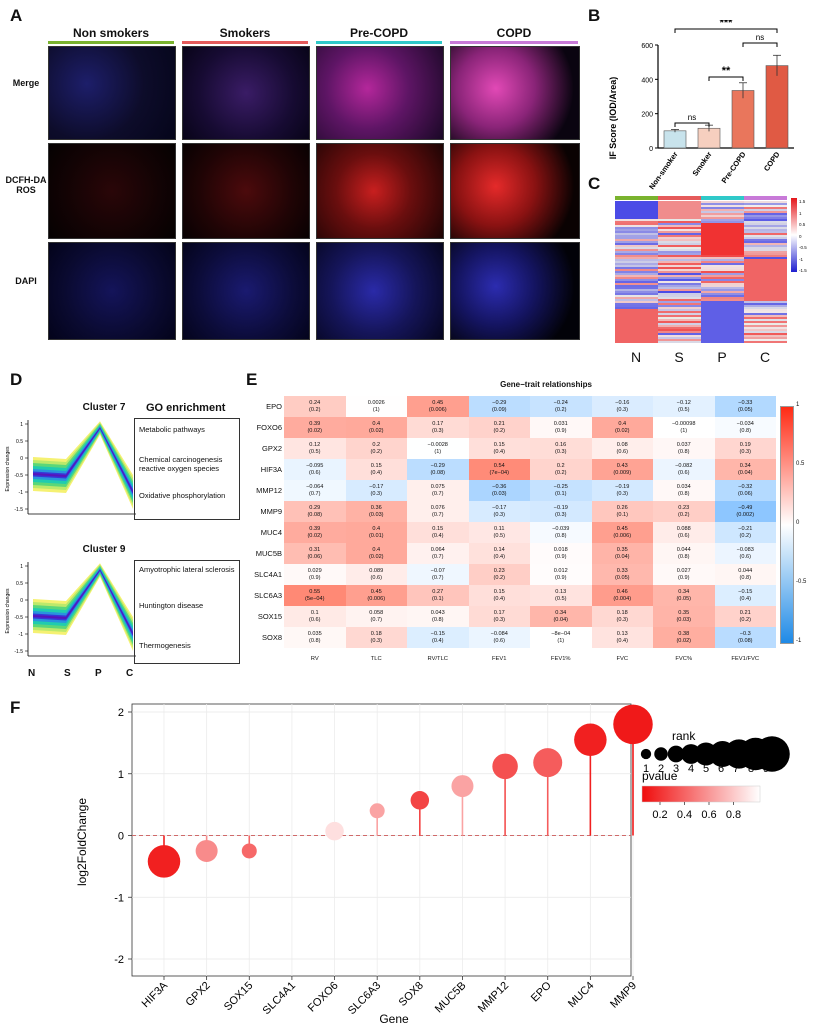 The width and height of the screenshot is (817, 1033). Describe the element at coordinates (622, 528) in the screenshot. I see `e-cell-r: 0.45` at that location.